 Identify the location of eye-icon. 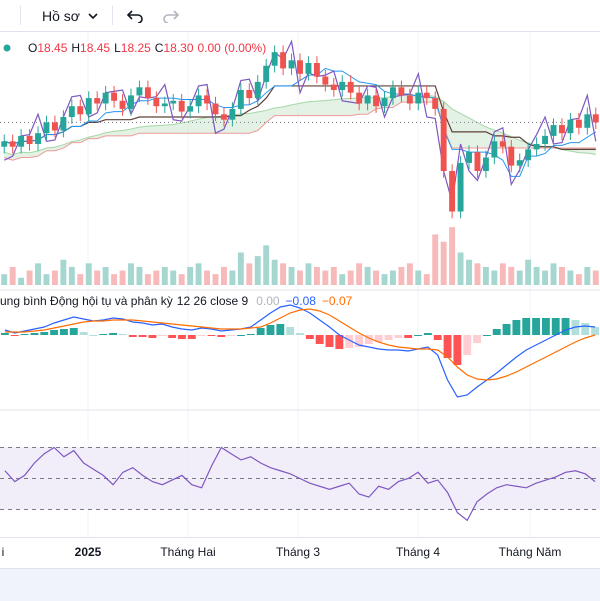
(7, 48).